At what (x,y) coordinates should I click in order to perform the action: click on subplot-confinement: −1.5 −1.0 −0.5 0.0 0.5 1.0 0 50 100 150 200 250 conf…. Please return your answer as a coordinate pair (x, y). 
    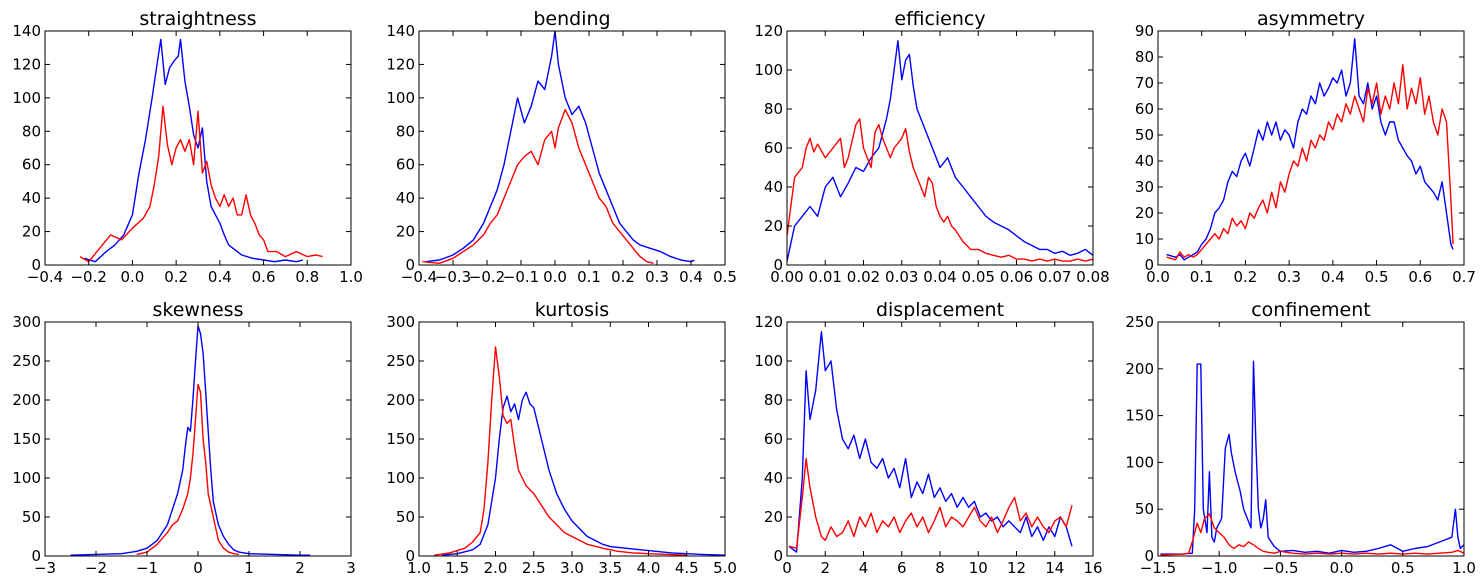
    Looking at the image, I should click on (1300, 438).